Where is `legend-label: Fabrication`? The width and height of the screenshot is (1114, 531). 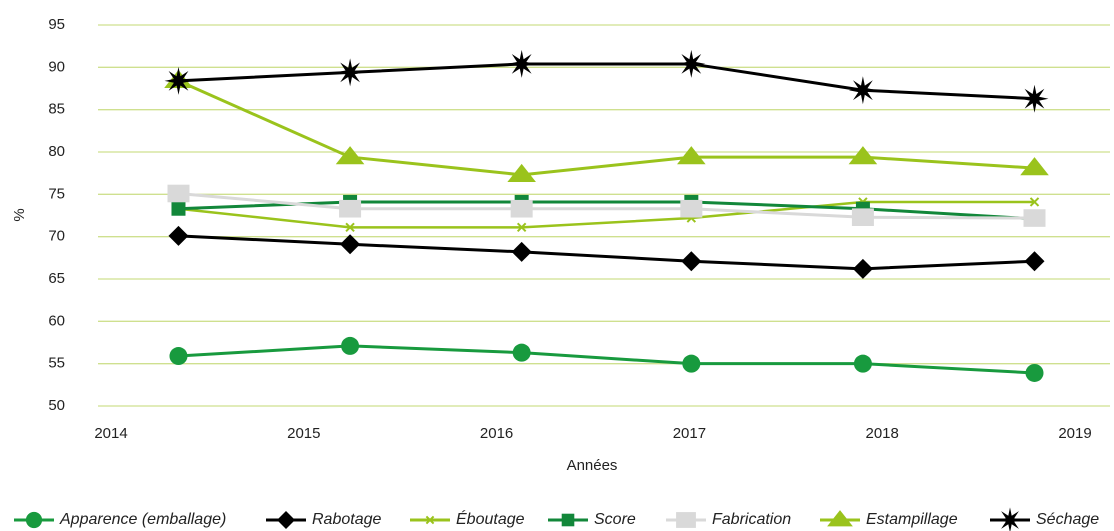
legend-label: Fabrication is located at coordinates (751, 519).